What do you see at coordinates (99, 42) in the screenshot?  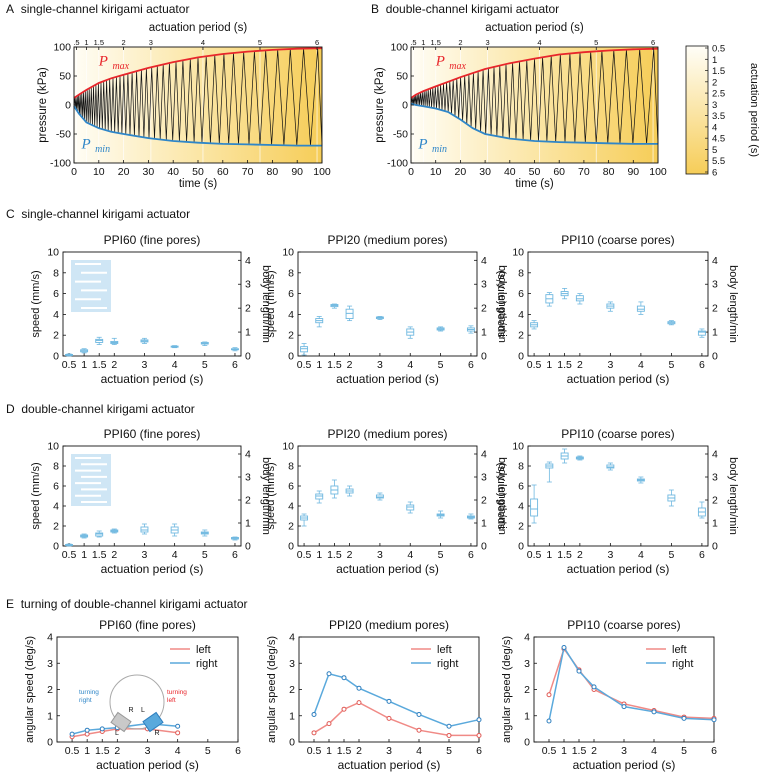 I see `top-tick-label: 1.5` at bounding box center [99, 42].